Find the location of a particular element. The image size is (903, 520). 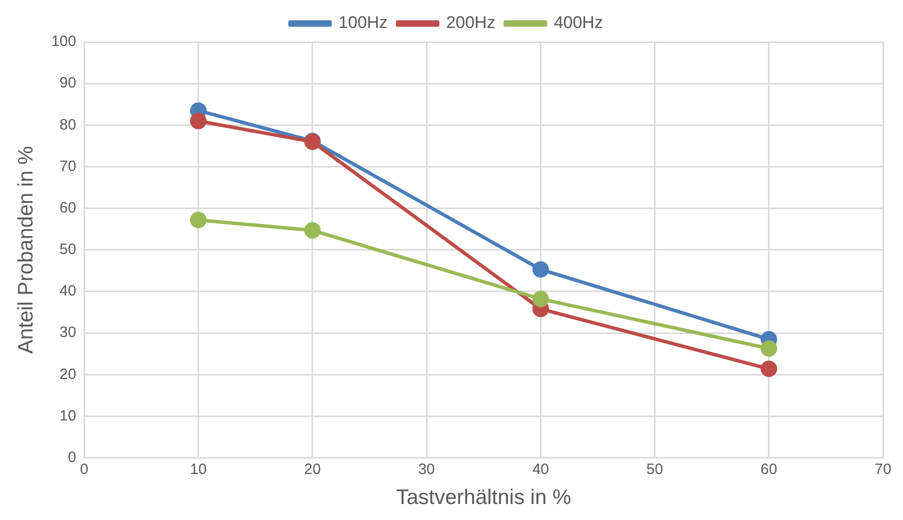

y-tick-label: 0 is located at coordinates (72, 457).